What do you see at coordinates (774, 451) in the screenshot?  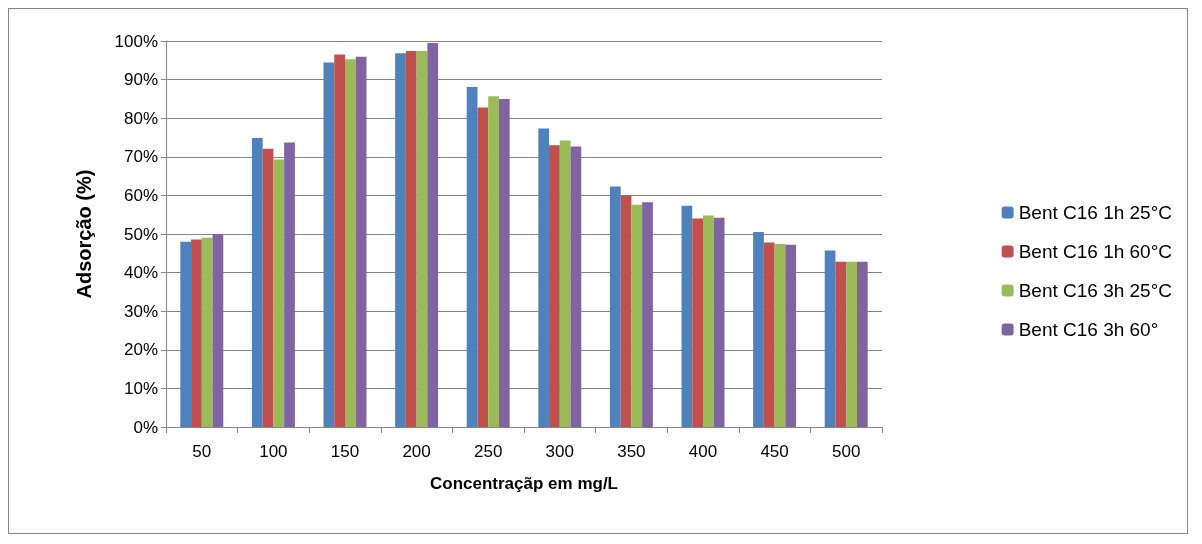 I see `x-tick-label: 450` at bounding box center [774, 451].